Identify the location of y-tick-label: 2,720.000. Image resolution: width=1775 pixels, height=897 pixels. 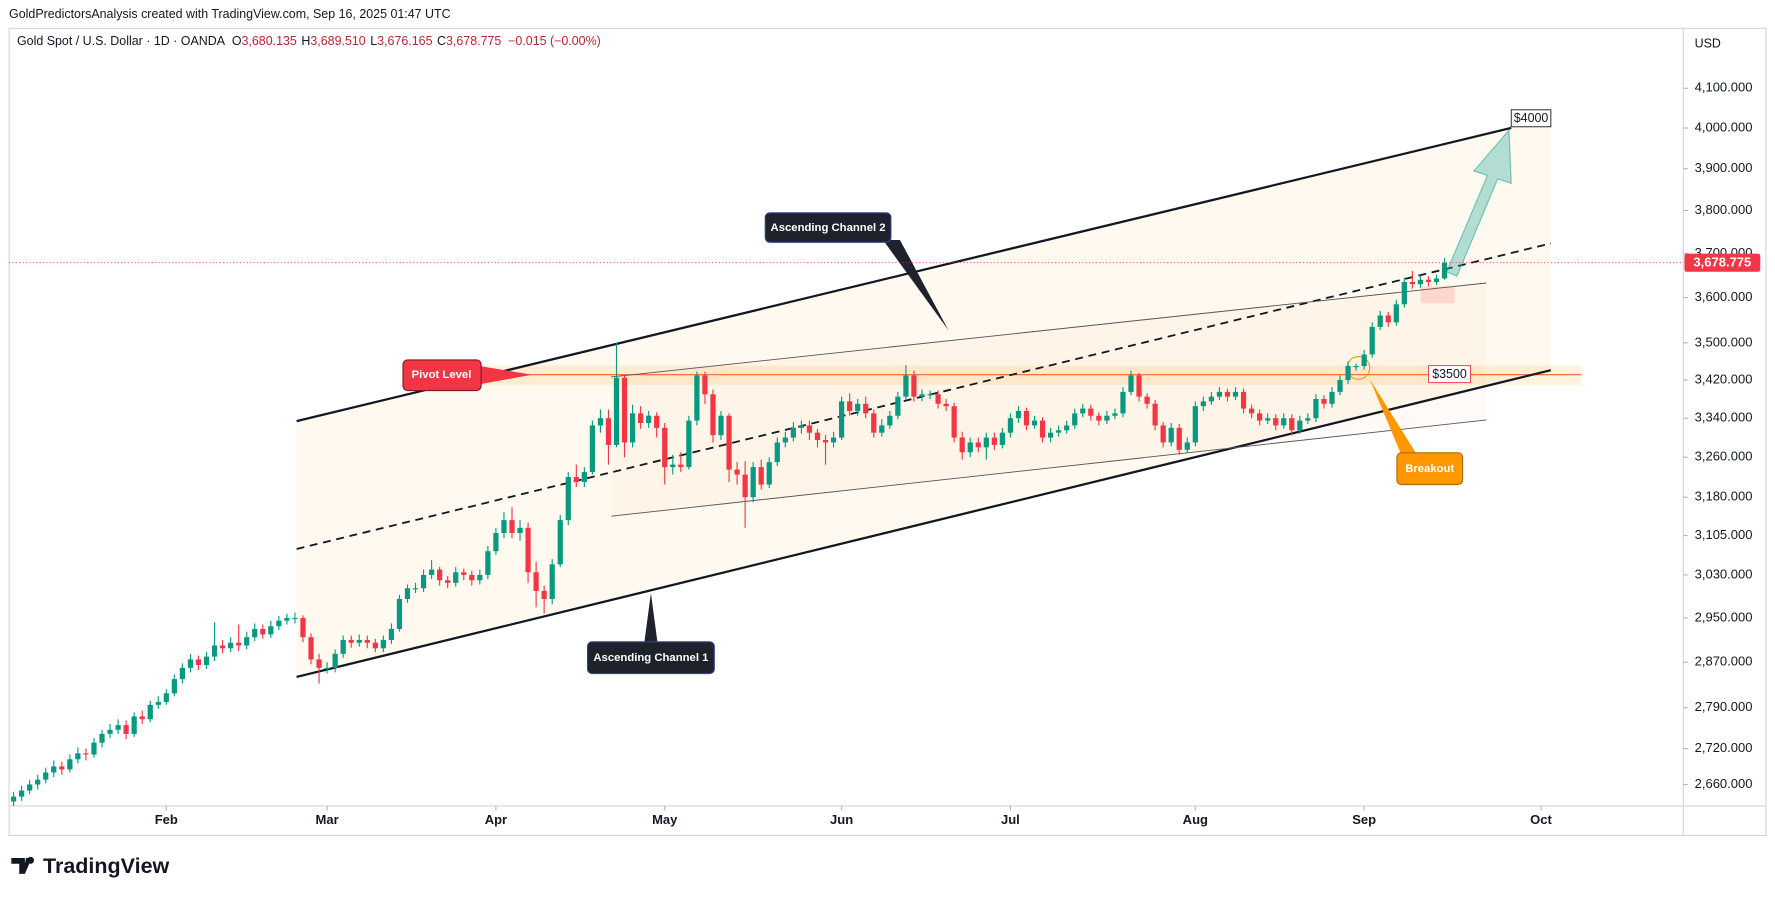
(1724, 747).